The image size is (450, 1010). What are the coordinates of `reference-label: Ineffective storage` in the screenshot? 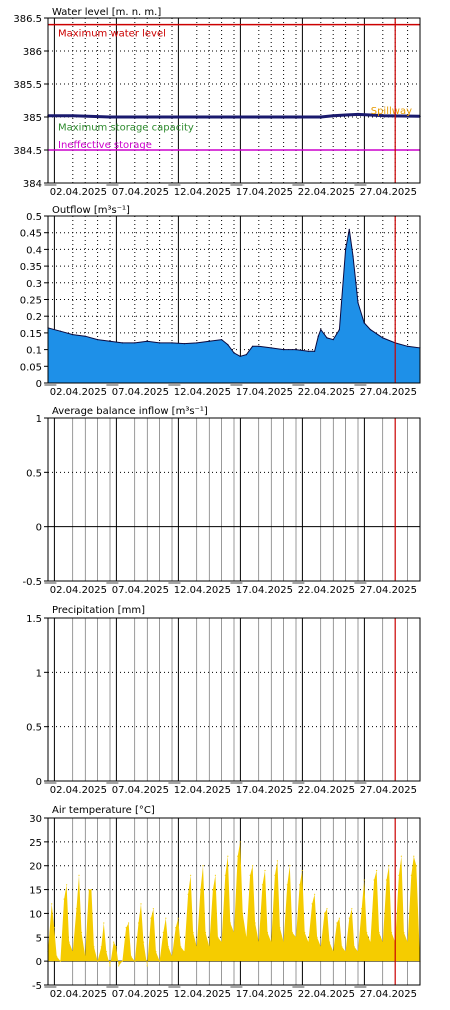 It's located at (105, 145).